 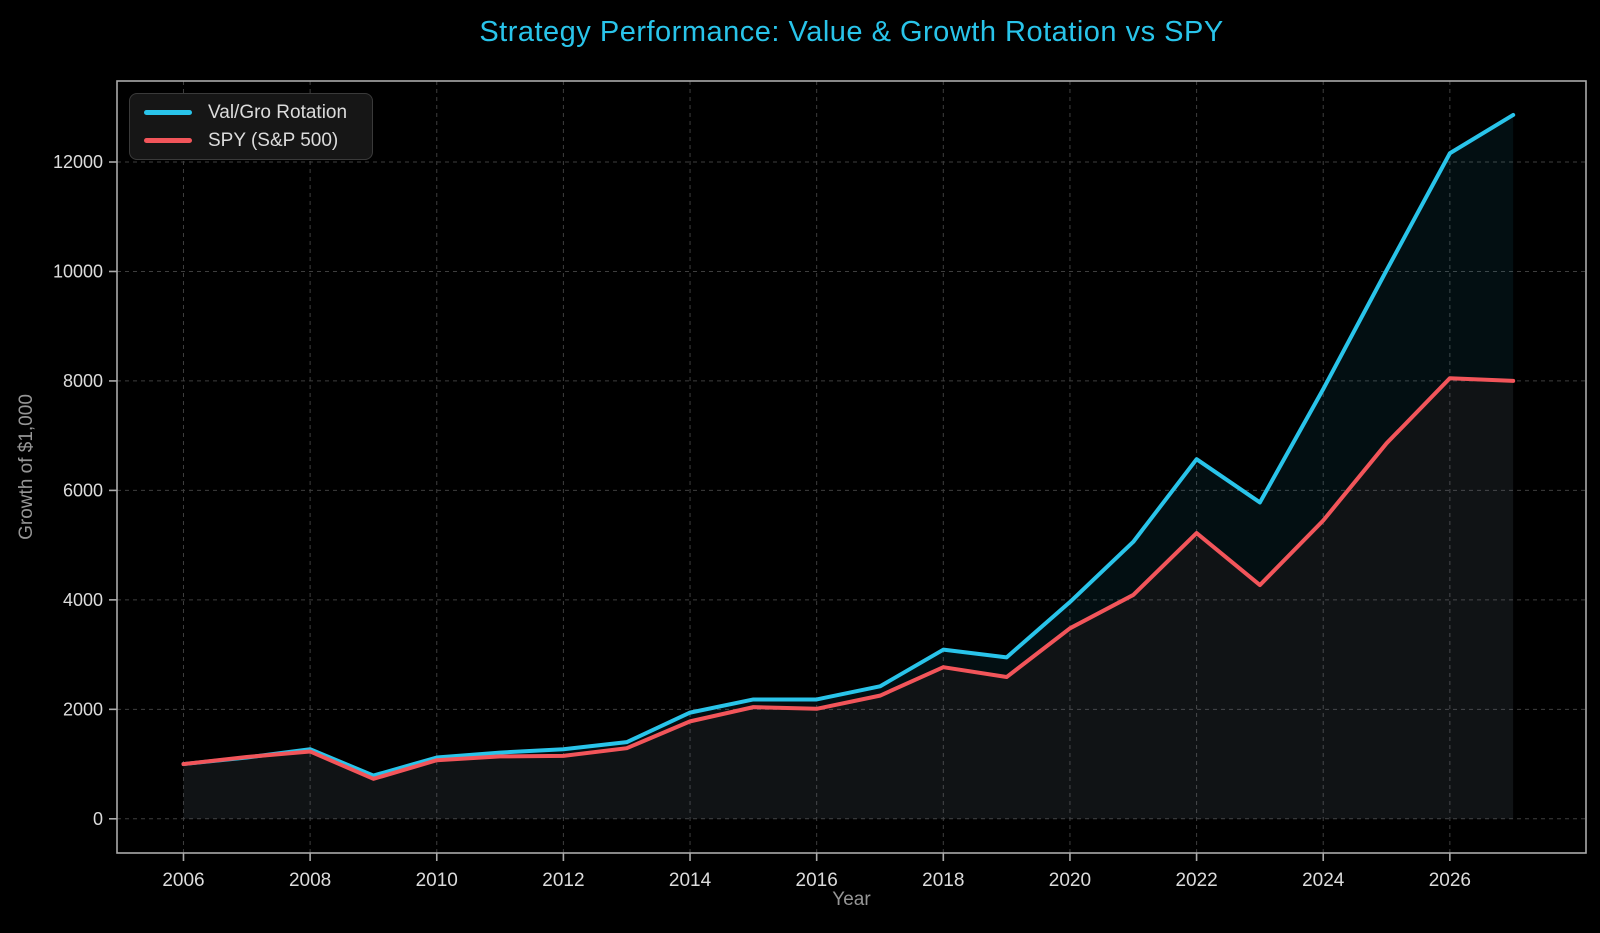 What do you see at coordinates (83, 490) in the screenshot?
I see `y-tick-label: 6000` at bounding box center [83, 490].